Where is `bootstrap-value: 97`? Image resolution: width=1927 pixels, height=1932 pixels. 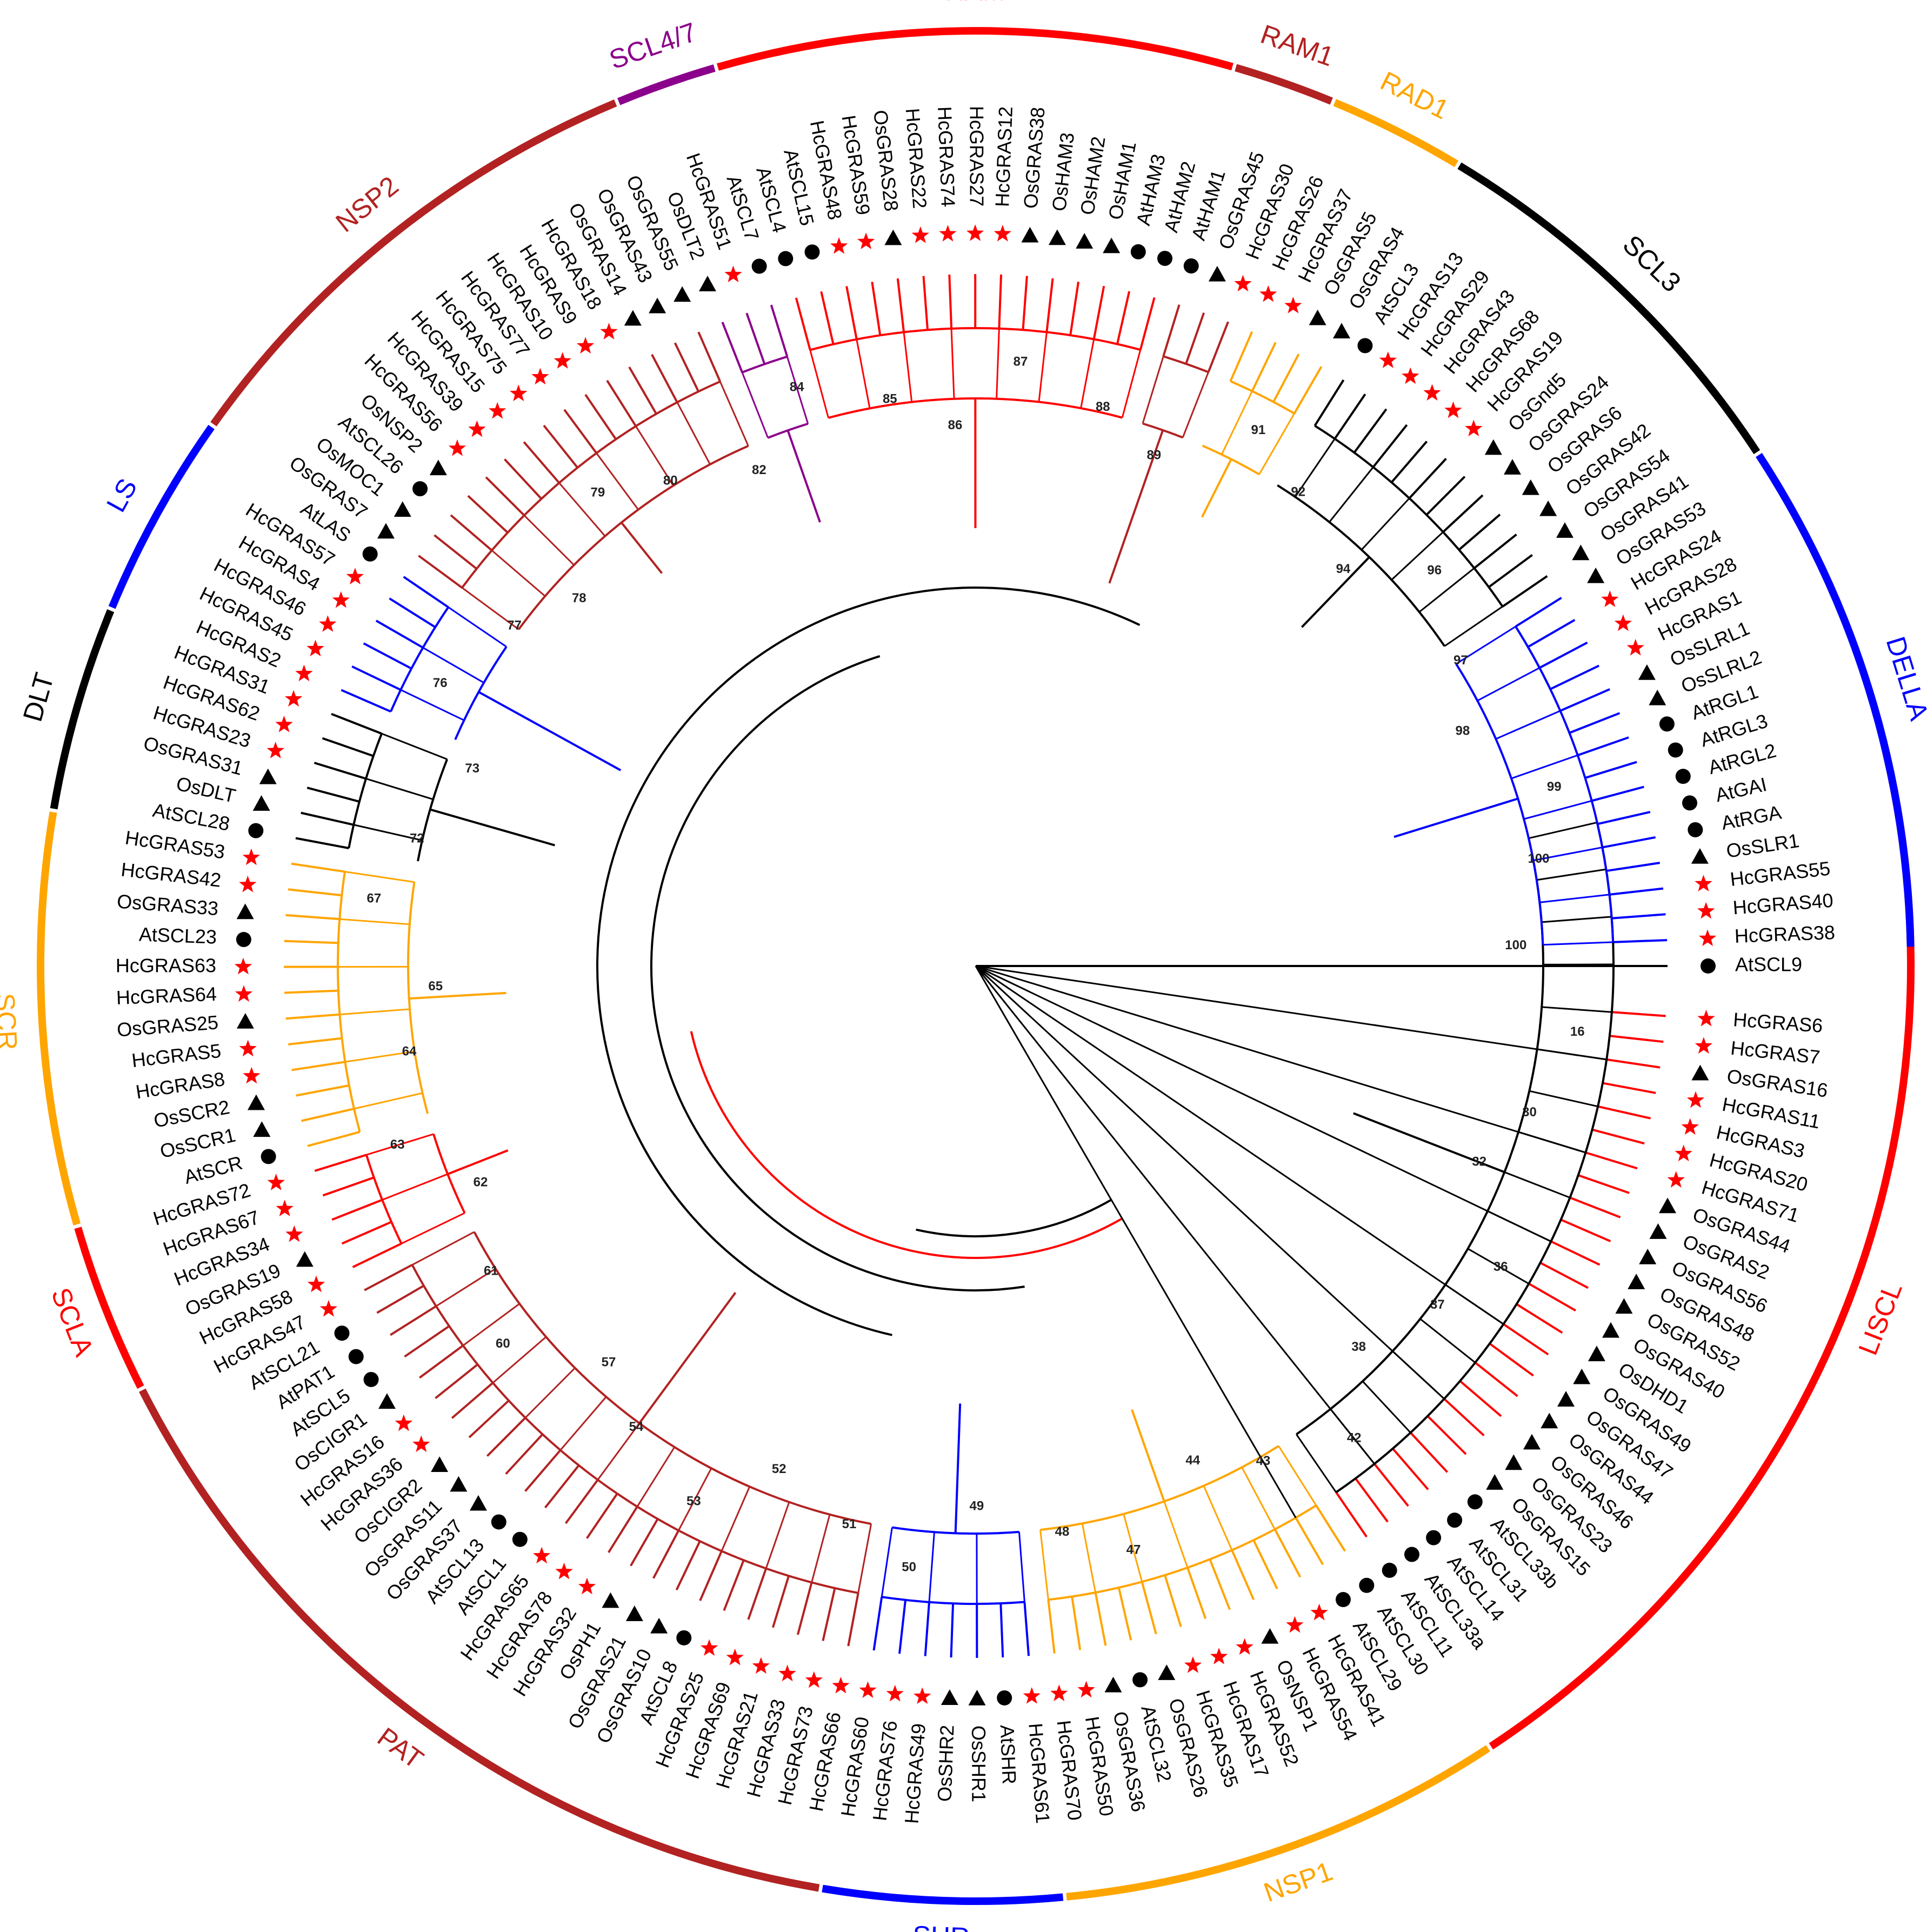
bootstrap-value: 97 is located at coordinates (1460, 660).